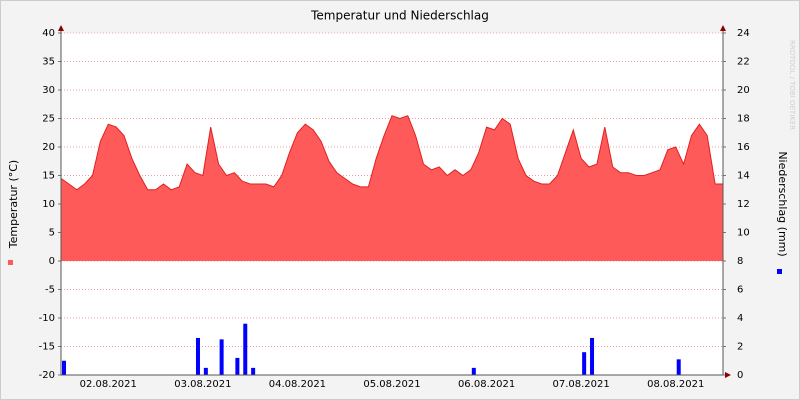 The height and width of the screenshot is (400, 800). What do you see at coordinates (743, 233) in the screenshot?
I see `y2-tick-label: 10` at bounding box center [743, 233].